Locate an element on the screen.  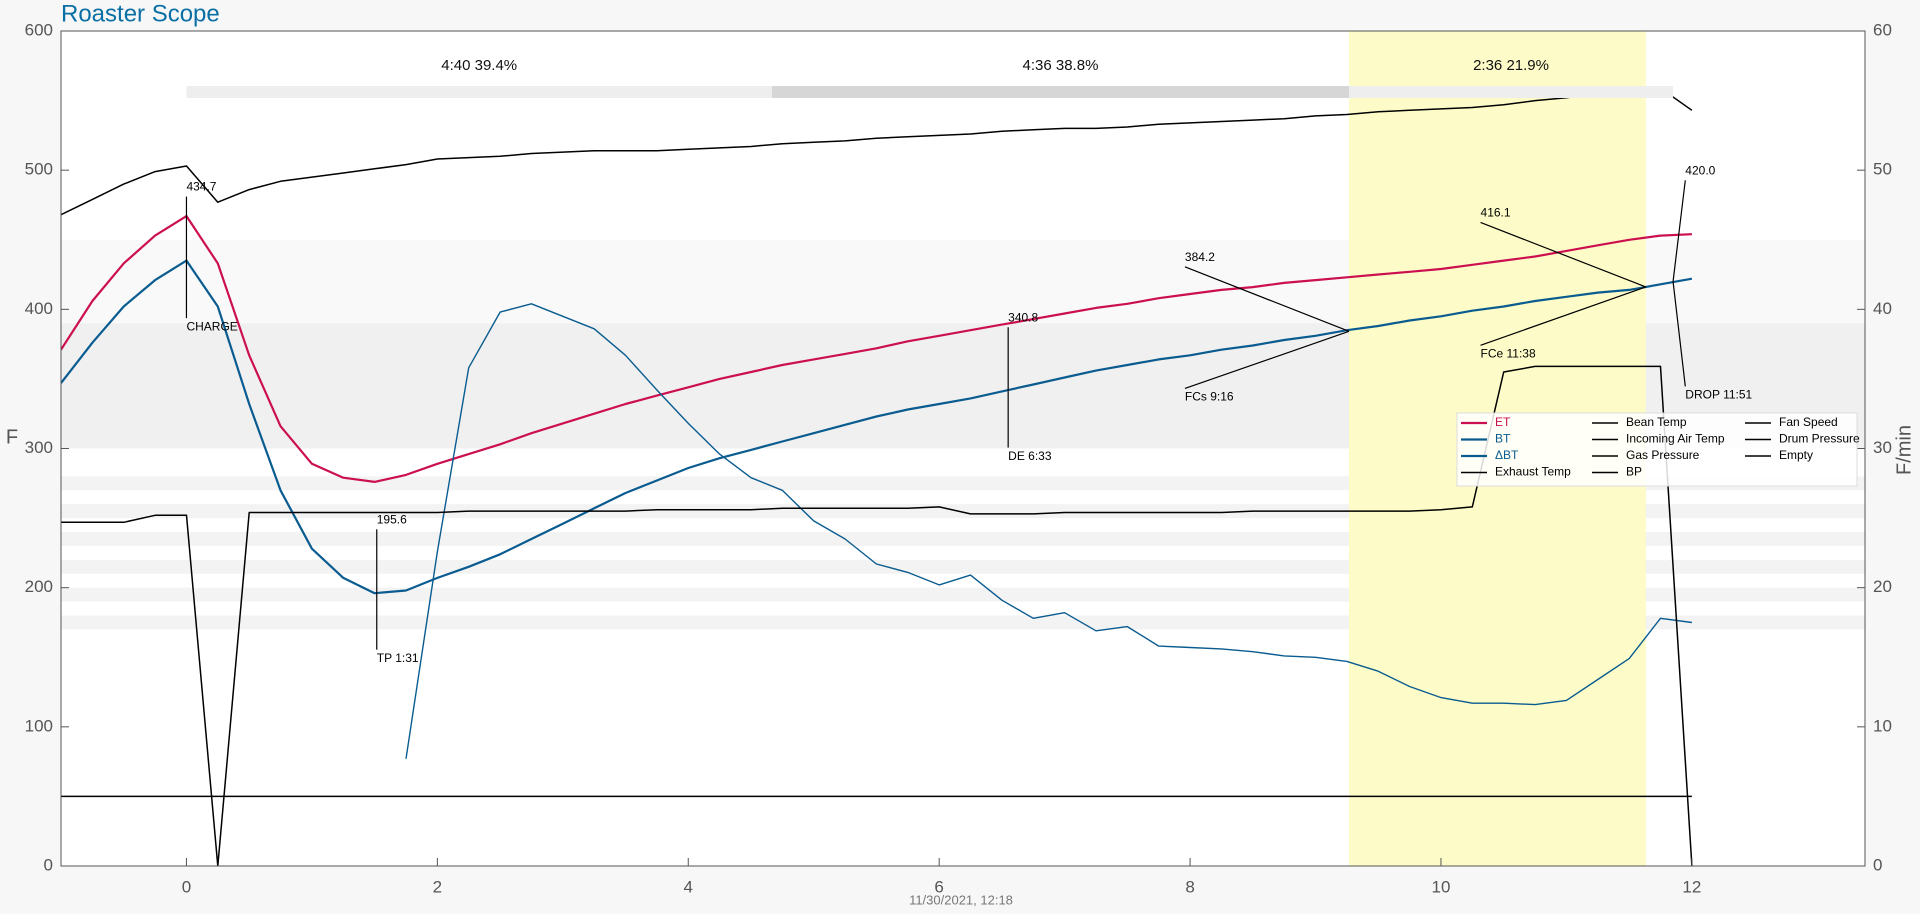
annotation-event: CHARGE is located at coordinates (211, 326).